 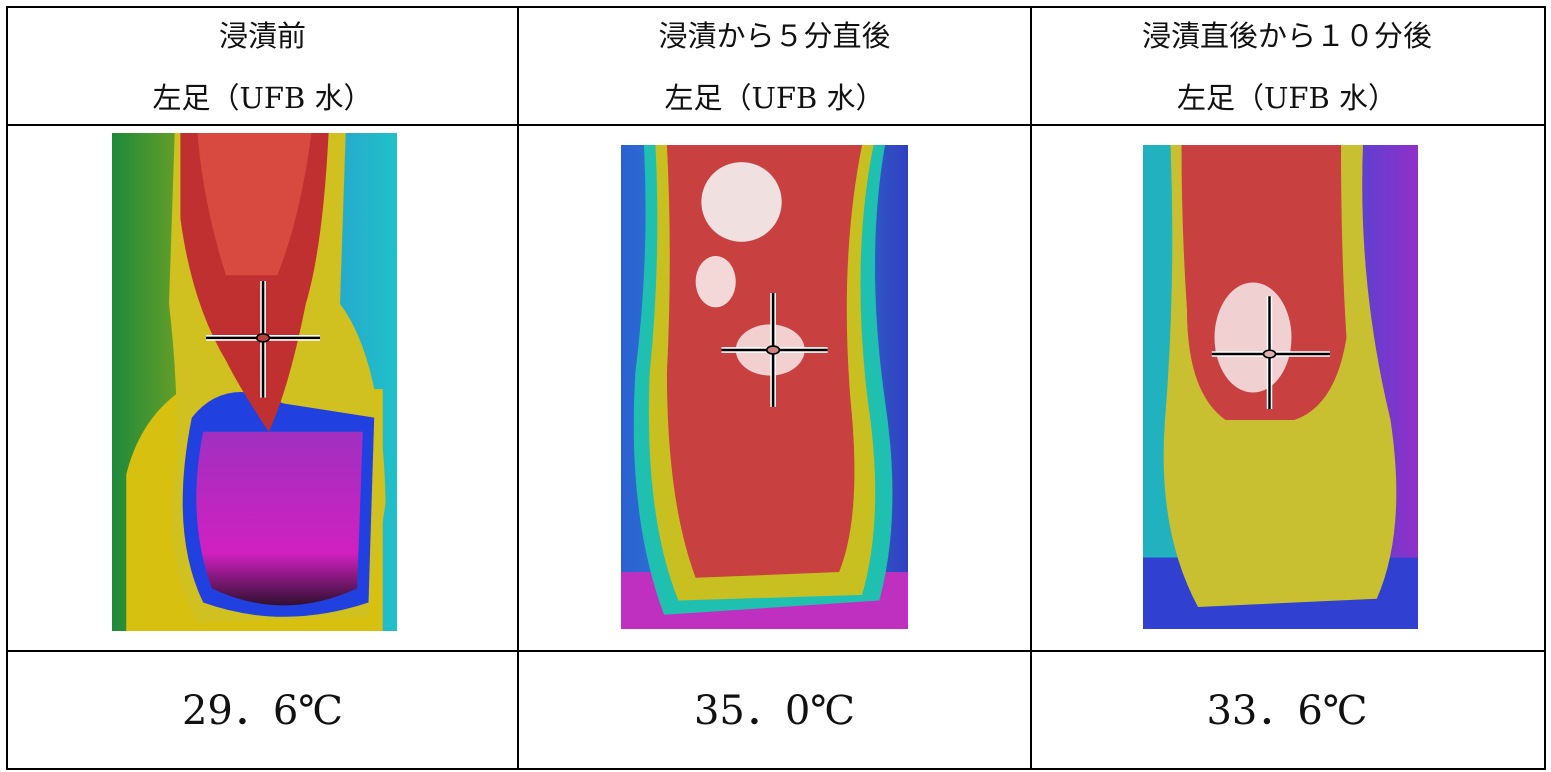 What do you see at coordinates (774, 711) in the screenshot?
I see `temperature: 35．0℃` at bounding box center [774, 711].